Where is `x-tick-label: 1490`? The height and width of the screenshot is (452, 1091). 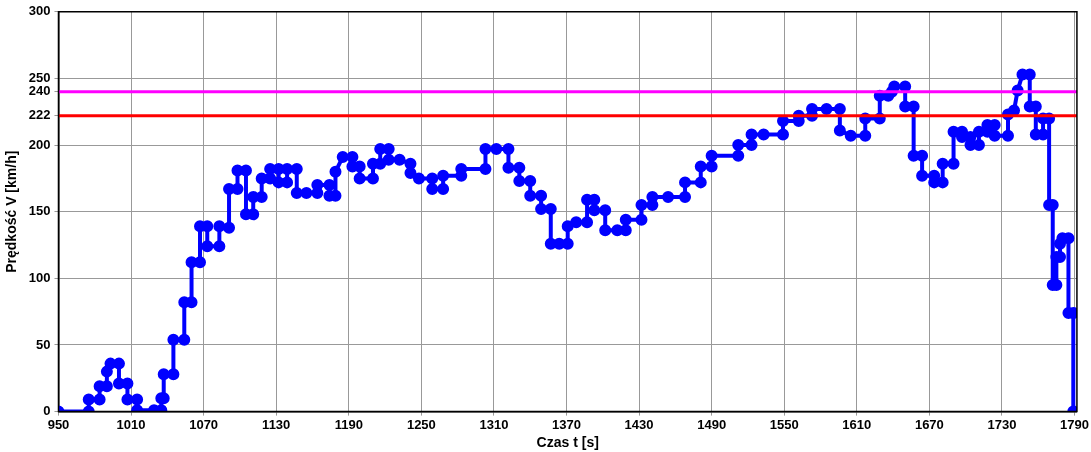
x-tick-label: 1490 is located at coordinates (712, 424).